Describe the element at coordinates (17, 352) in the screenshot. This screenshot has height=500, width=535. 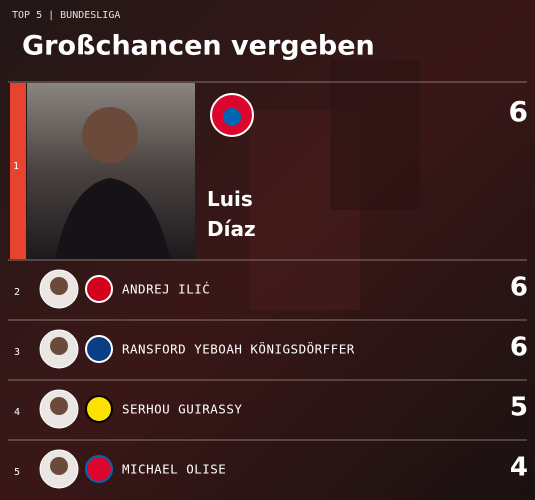
I see `rank: 3` at that location.